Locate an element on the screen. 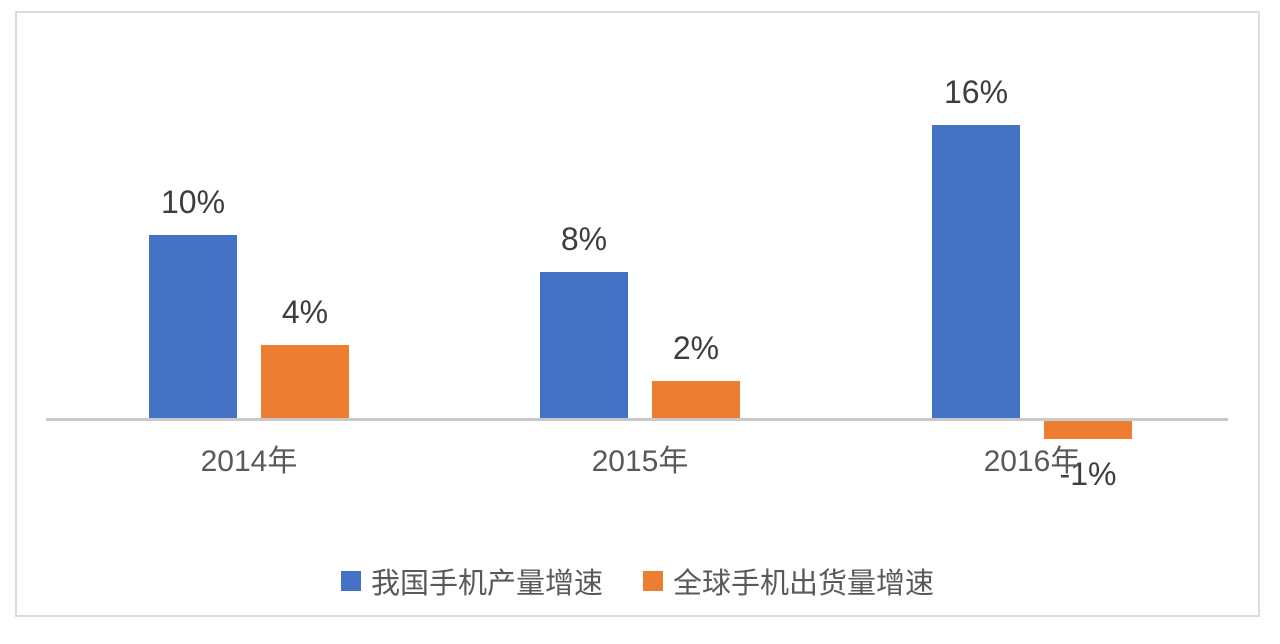 Image resolution: width=1280 pixels, height=644 pixels. legend-item-series-1: 全球手机出货量增速 is located at coordinates (788, 581).